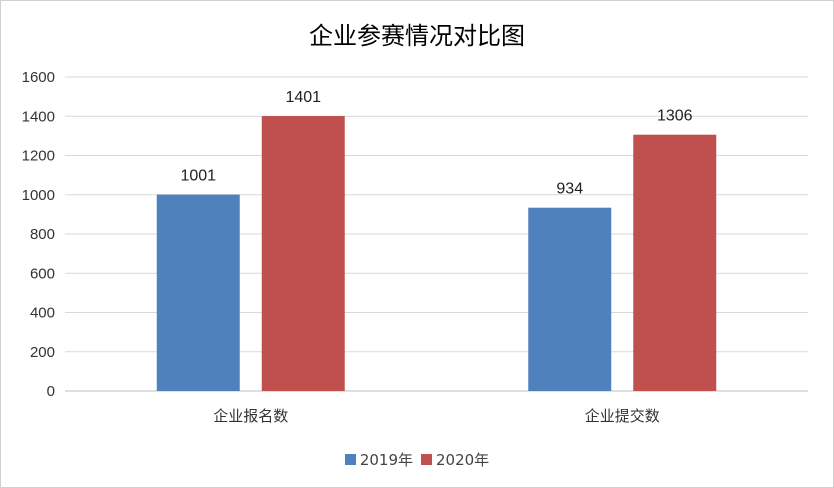  I want to click on y-tick-label: 400, so click(42, 313).